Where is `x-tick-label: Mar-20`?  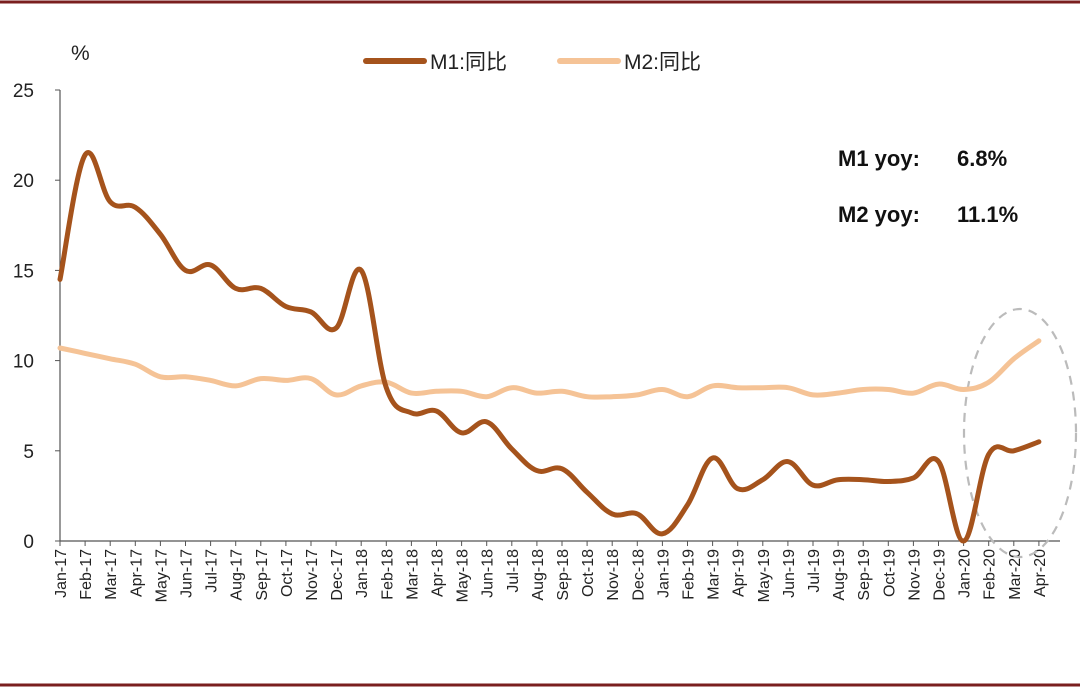
x-tick-label: Mar-20 is located at coordinates (1015, 574).